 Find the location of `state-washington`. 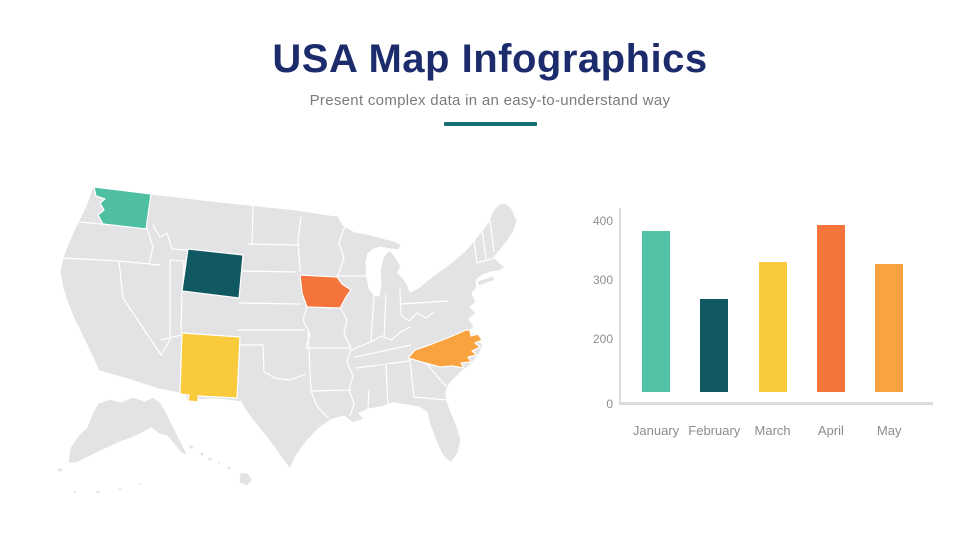

state-washington is located at coordinates (122, 208).